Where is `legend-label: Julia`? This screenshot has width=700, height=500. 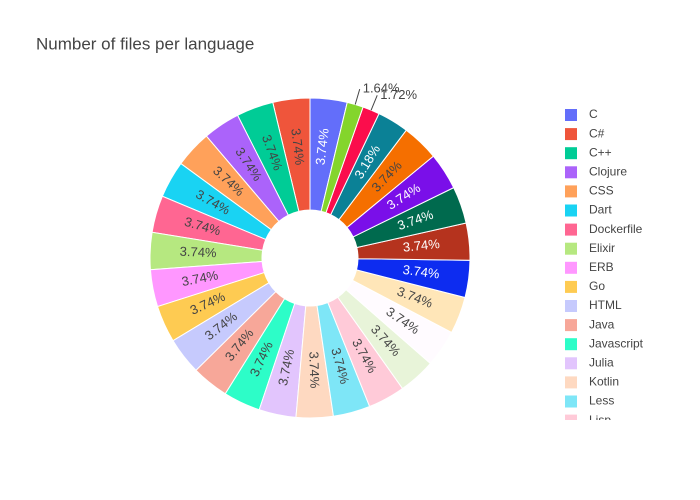 legend-label: Julia is located at coordinates (601, 362).